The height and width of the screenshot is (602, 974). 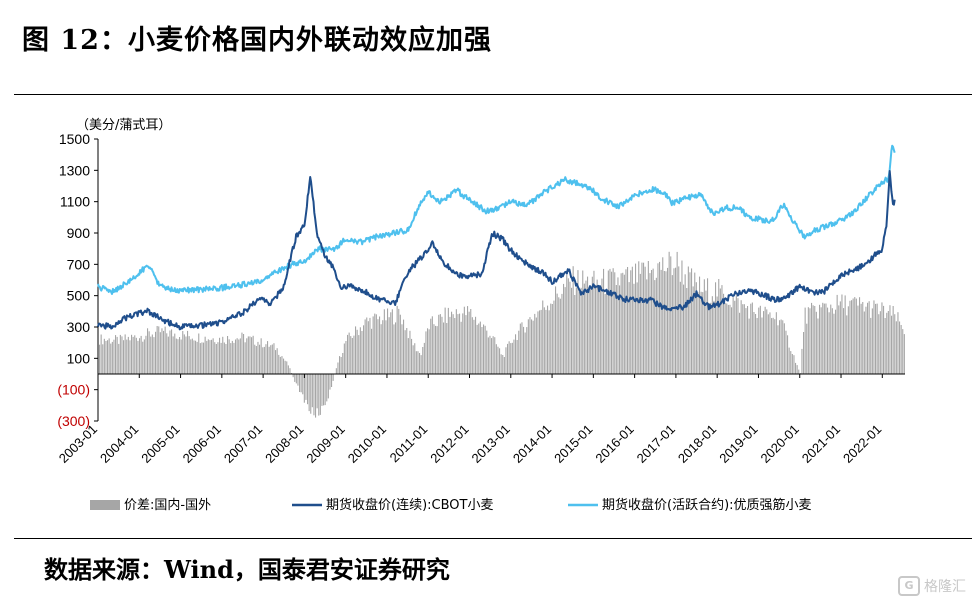 What do you see at coordinates (79, 264) in the screenshot?
I see `y-tick-label: 700` at bounding box center [79, 264].